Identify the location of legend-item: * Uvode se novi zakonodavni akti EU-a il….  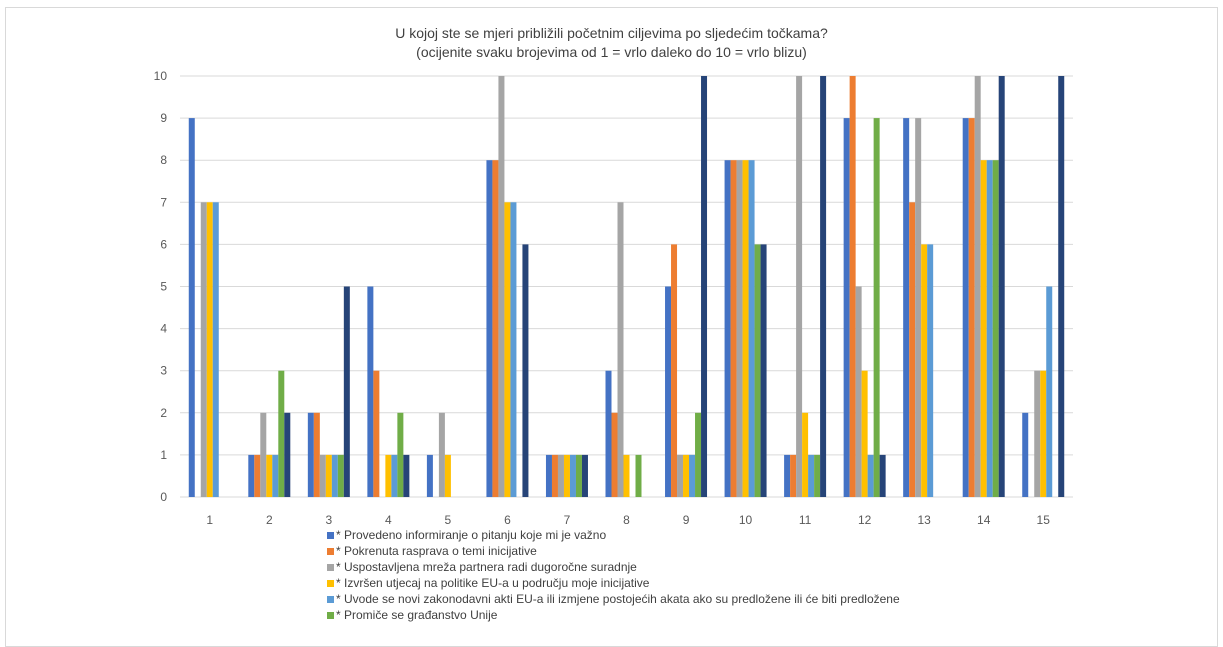
(613, 599).